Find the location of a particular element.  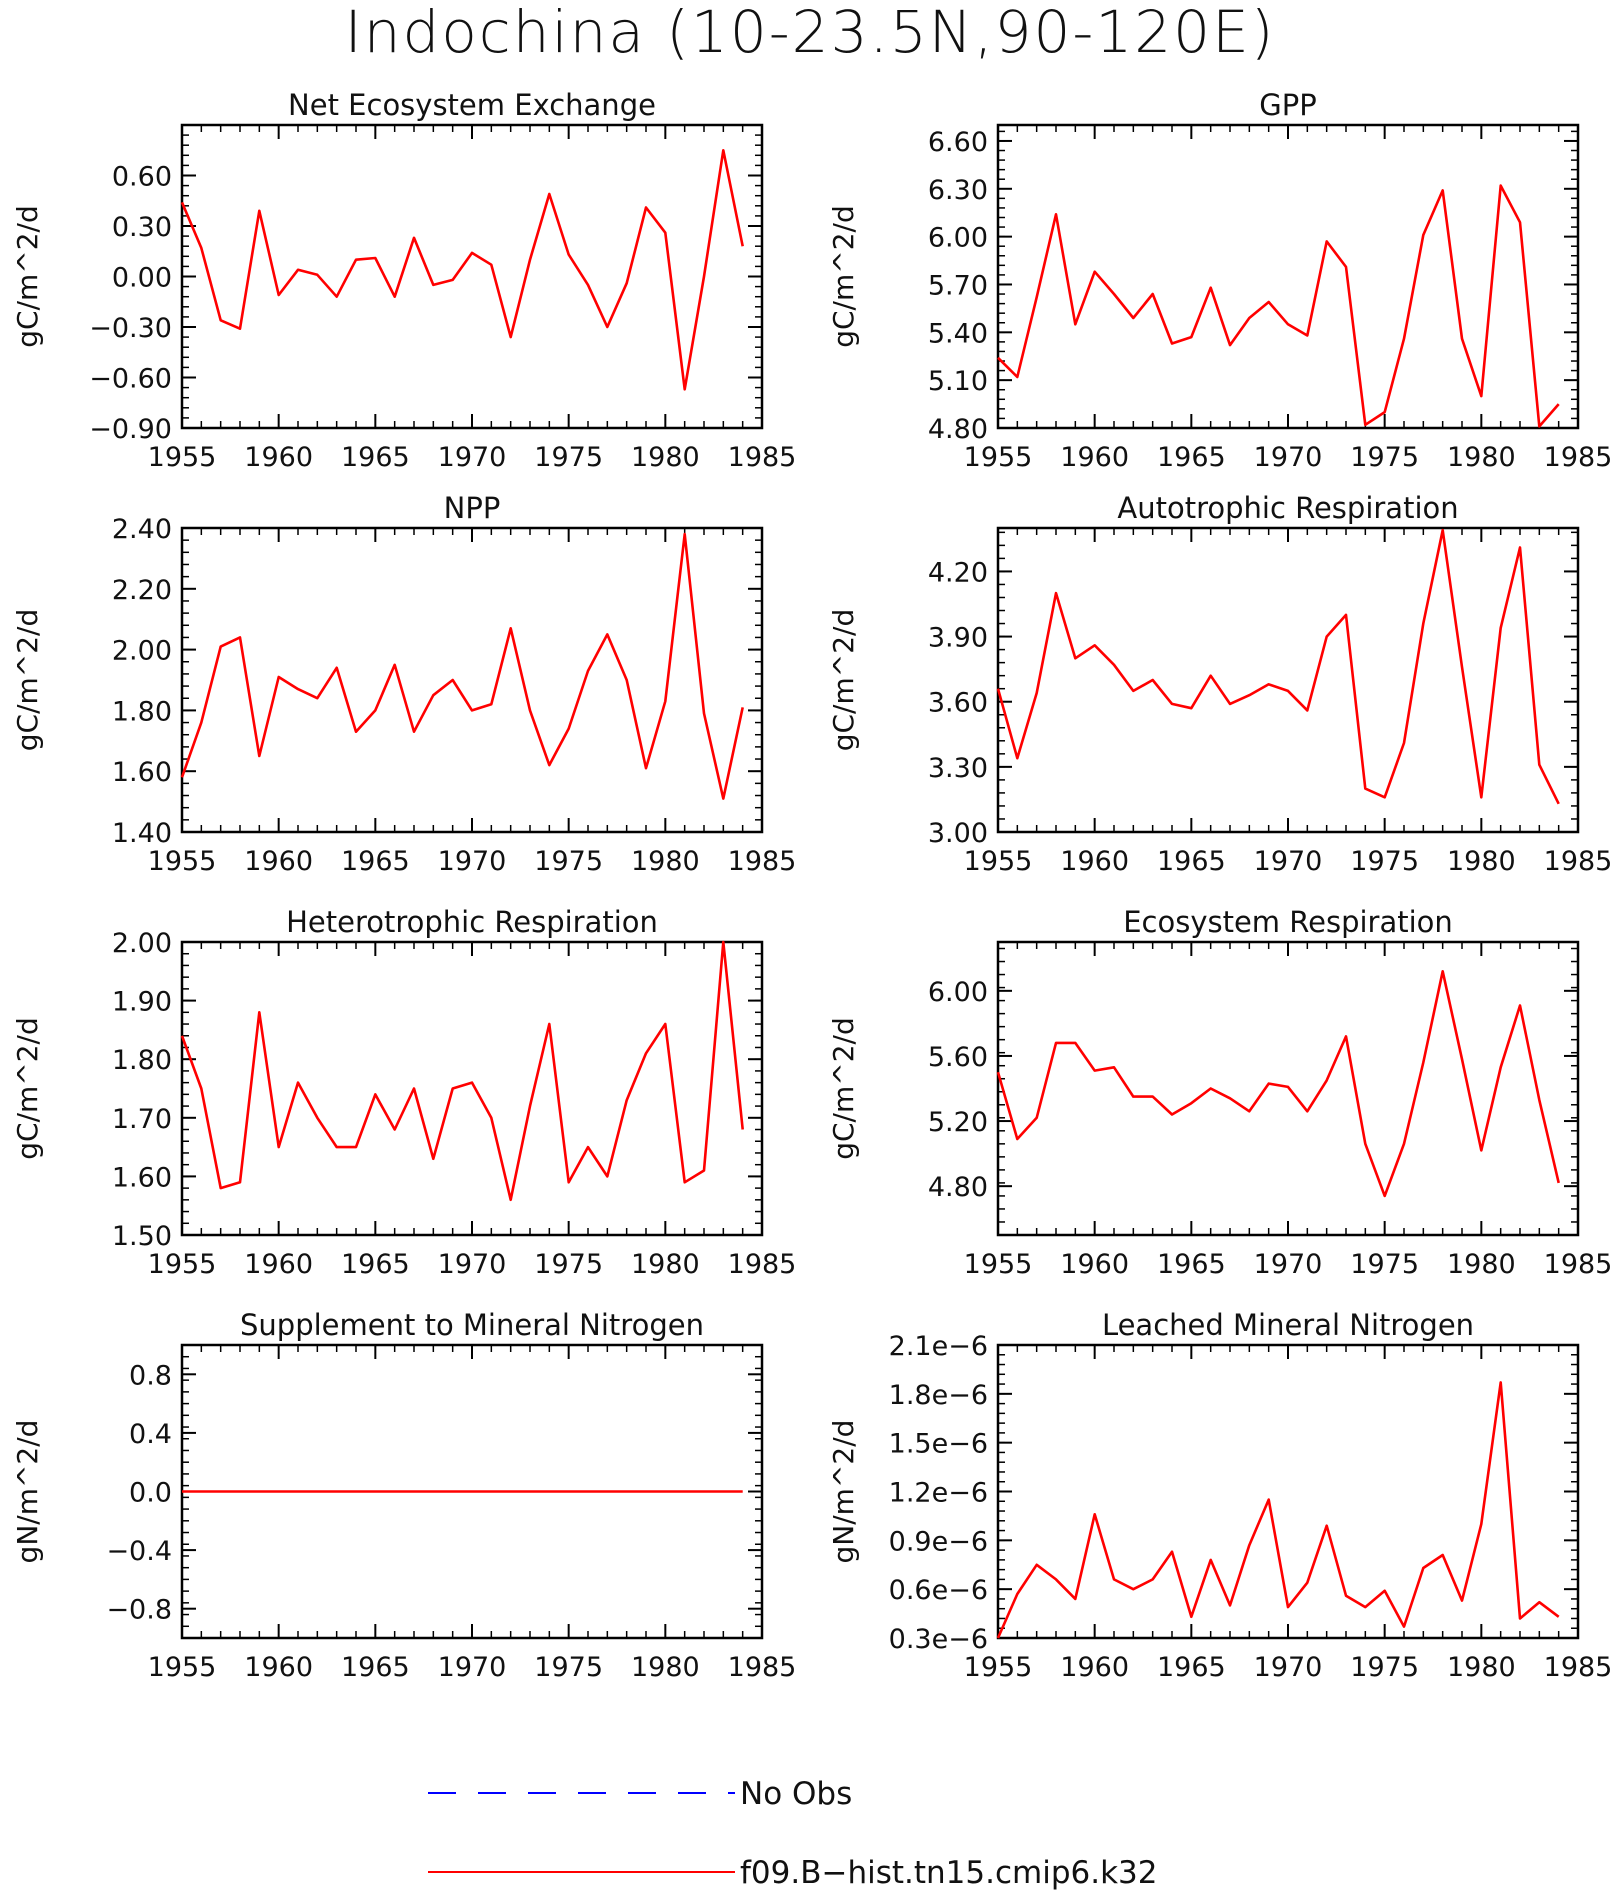

panel-title: Ecosystem Respiration is located at coordinates (1288, 922).